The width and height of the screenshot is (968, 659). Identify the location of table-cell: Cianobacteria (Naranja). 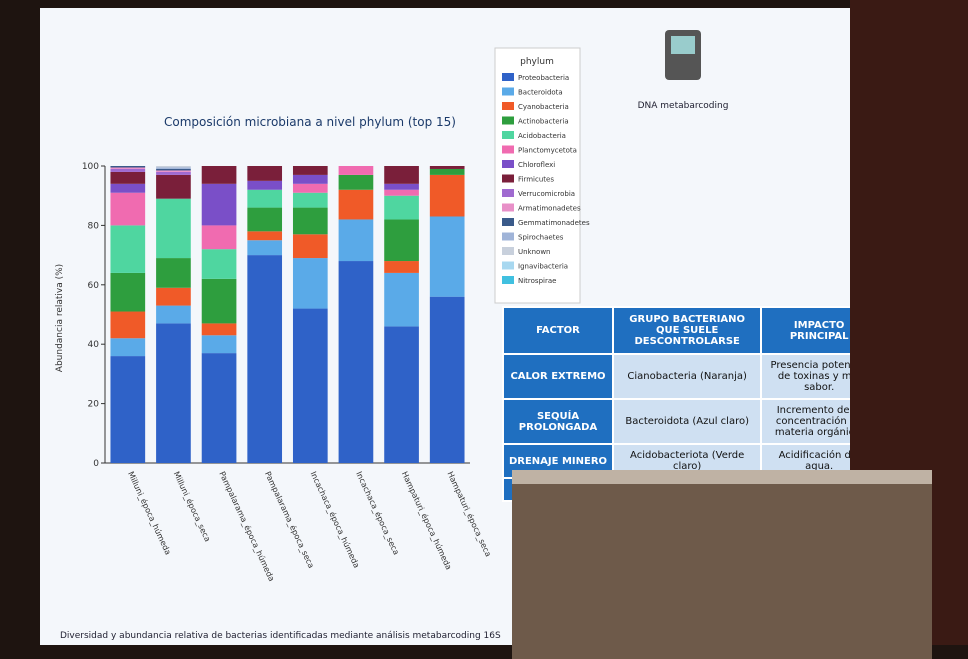
(687, 376).